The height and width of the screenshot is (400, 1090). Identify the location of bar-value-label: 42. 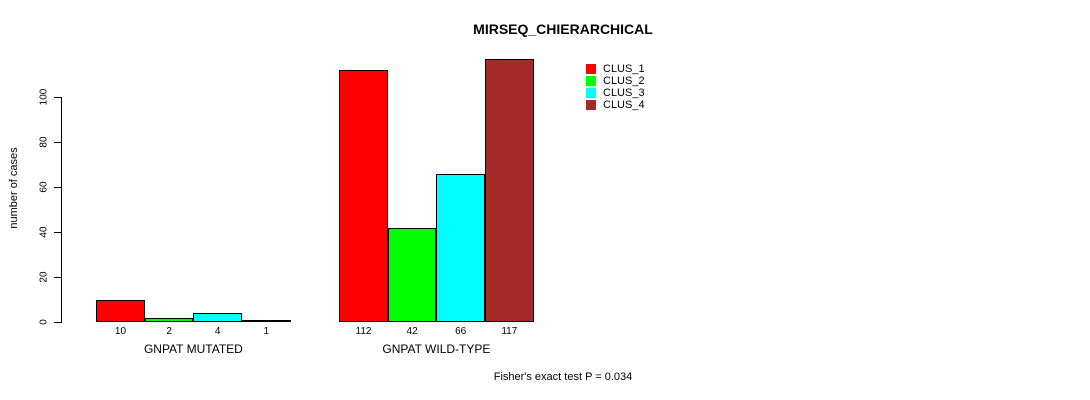
(412, 331).